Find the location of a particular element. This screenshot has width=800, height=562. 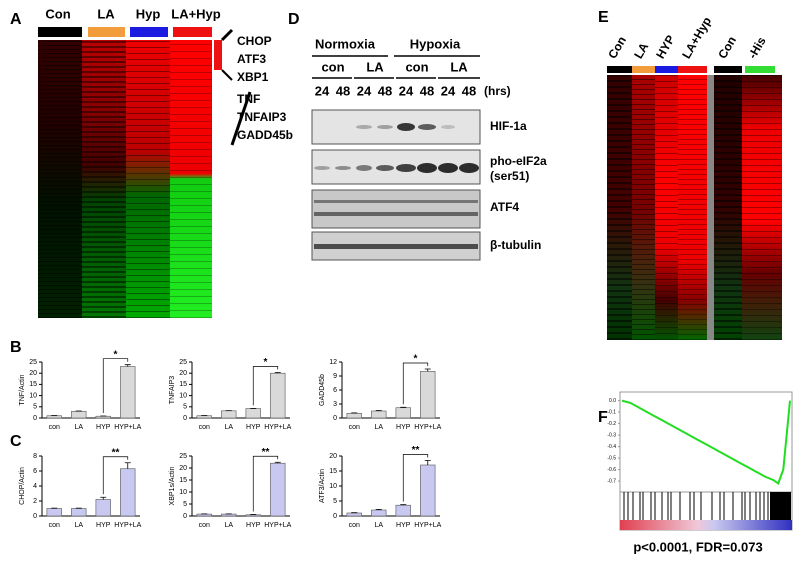

y-tick-label: 0 is located at coordinates (35, 516).